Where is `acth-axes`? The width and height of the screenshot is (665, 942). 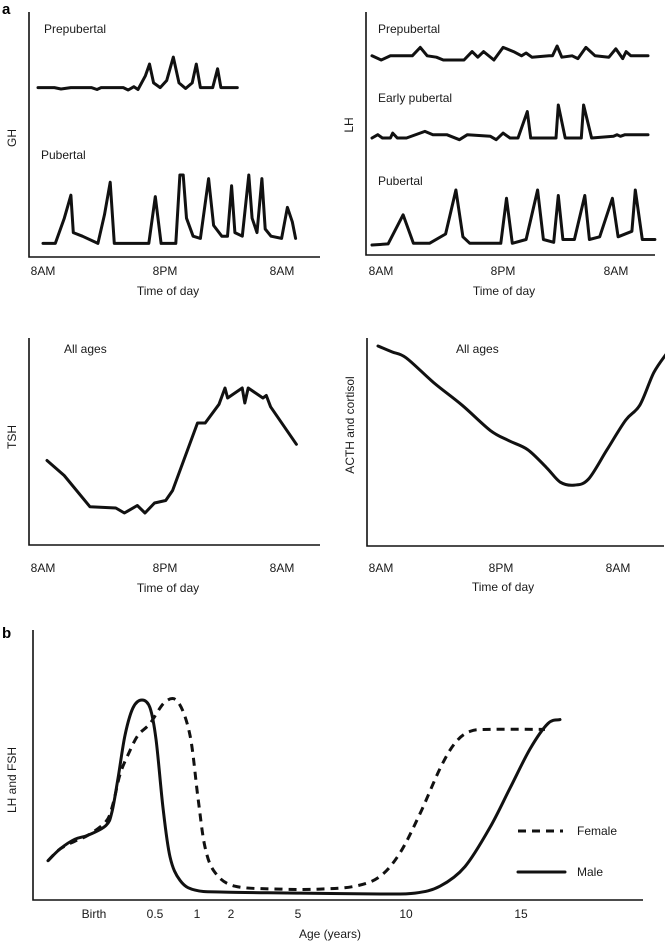
acth-axes is located at coordinates (515, 442).